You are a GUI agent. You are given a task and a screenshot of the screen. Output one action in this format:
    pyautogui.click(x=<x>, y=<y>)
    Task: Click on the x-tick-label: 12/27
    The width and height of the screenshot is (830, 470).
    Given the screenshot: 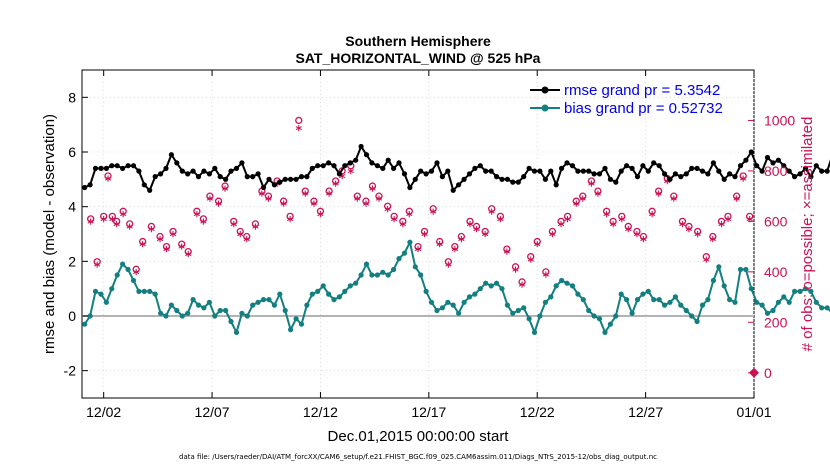 What is the action you would take?
    pyautogui.click(x=645, y=412)
    